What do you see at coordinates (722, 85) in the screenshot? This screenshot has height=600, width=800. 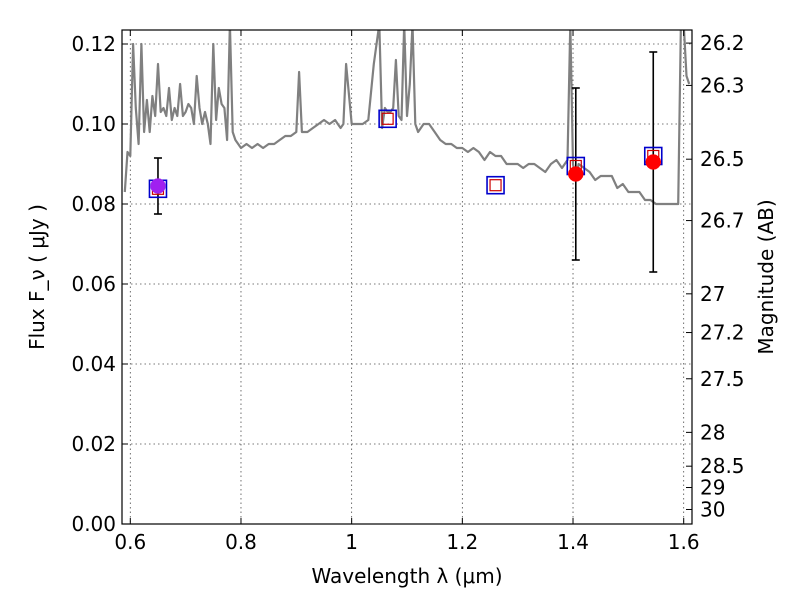 I see `right-tick-label: 26.3` at bounding box center [722, 85].